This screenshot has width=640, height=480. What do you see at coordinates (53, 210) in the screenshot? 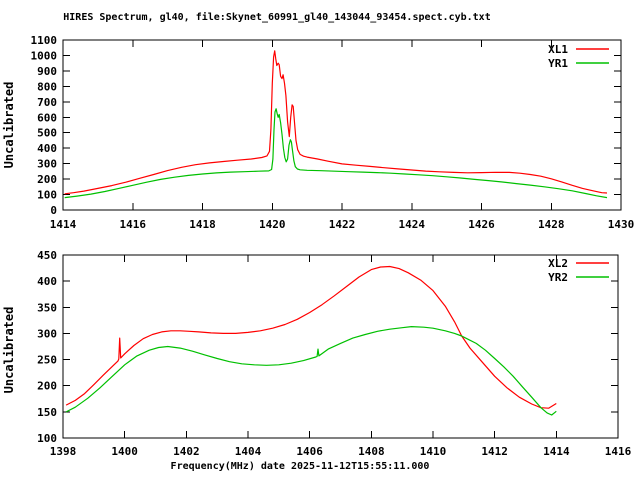
I see `y-tick-label: 0` at bounding box center [53, 210].